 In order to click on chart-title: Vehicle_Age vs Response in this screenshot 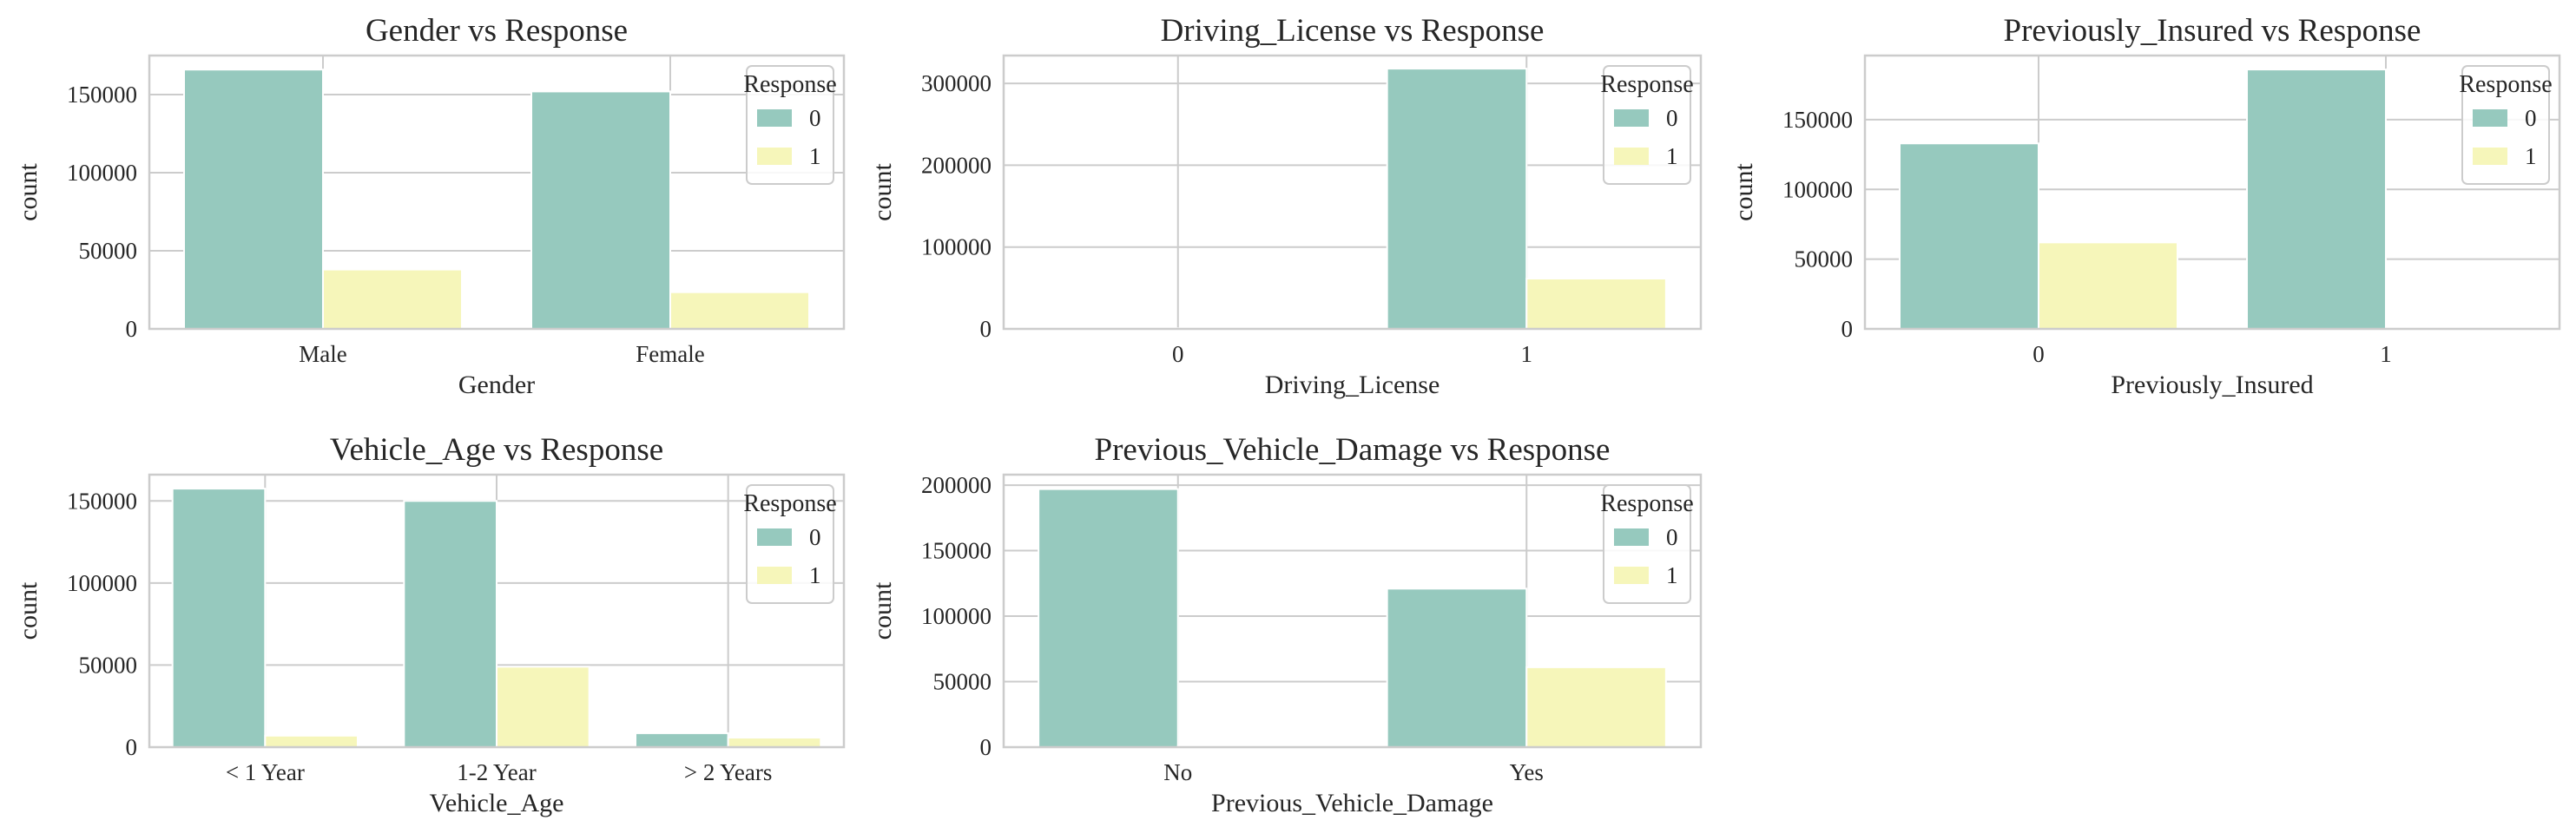, I will do `click(496, 450)`.